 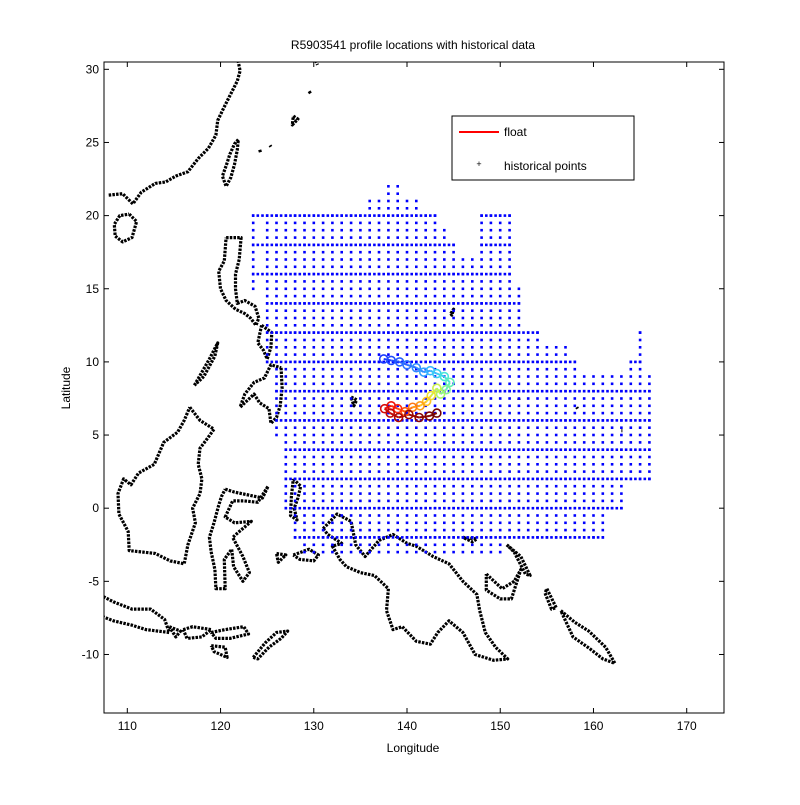 What do you see at coordinates (416, 388) in the screenshot?
I see `float-track-layer` at bounding box center [416, 388].